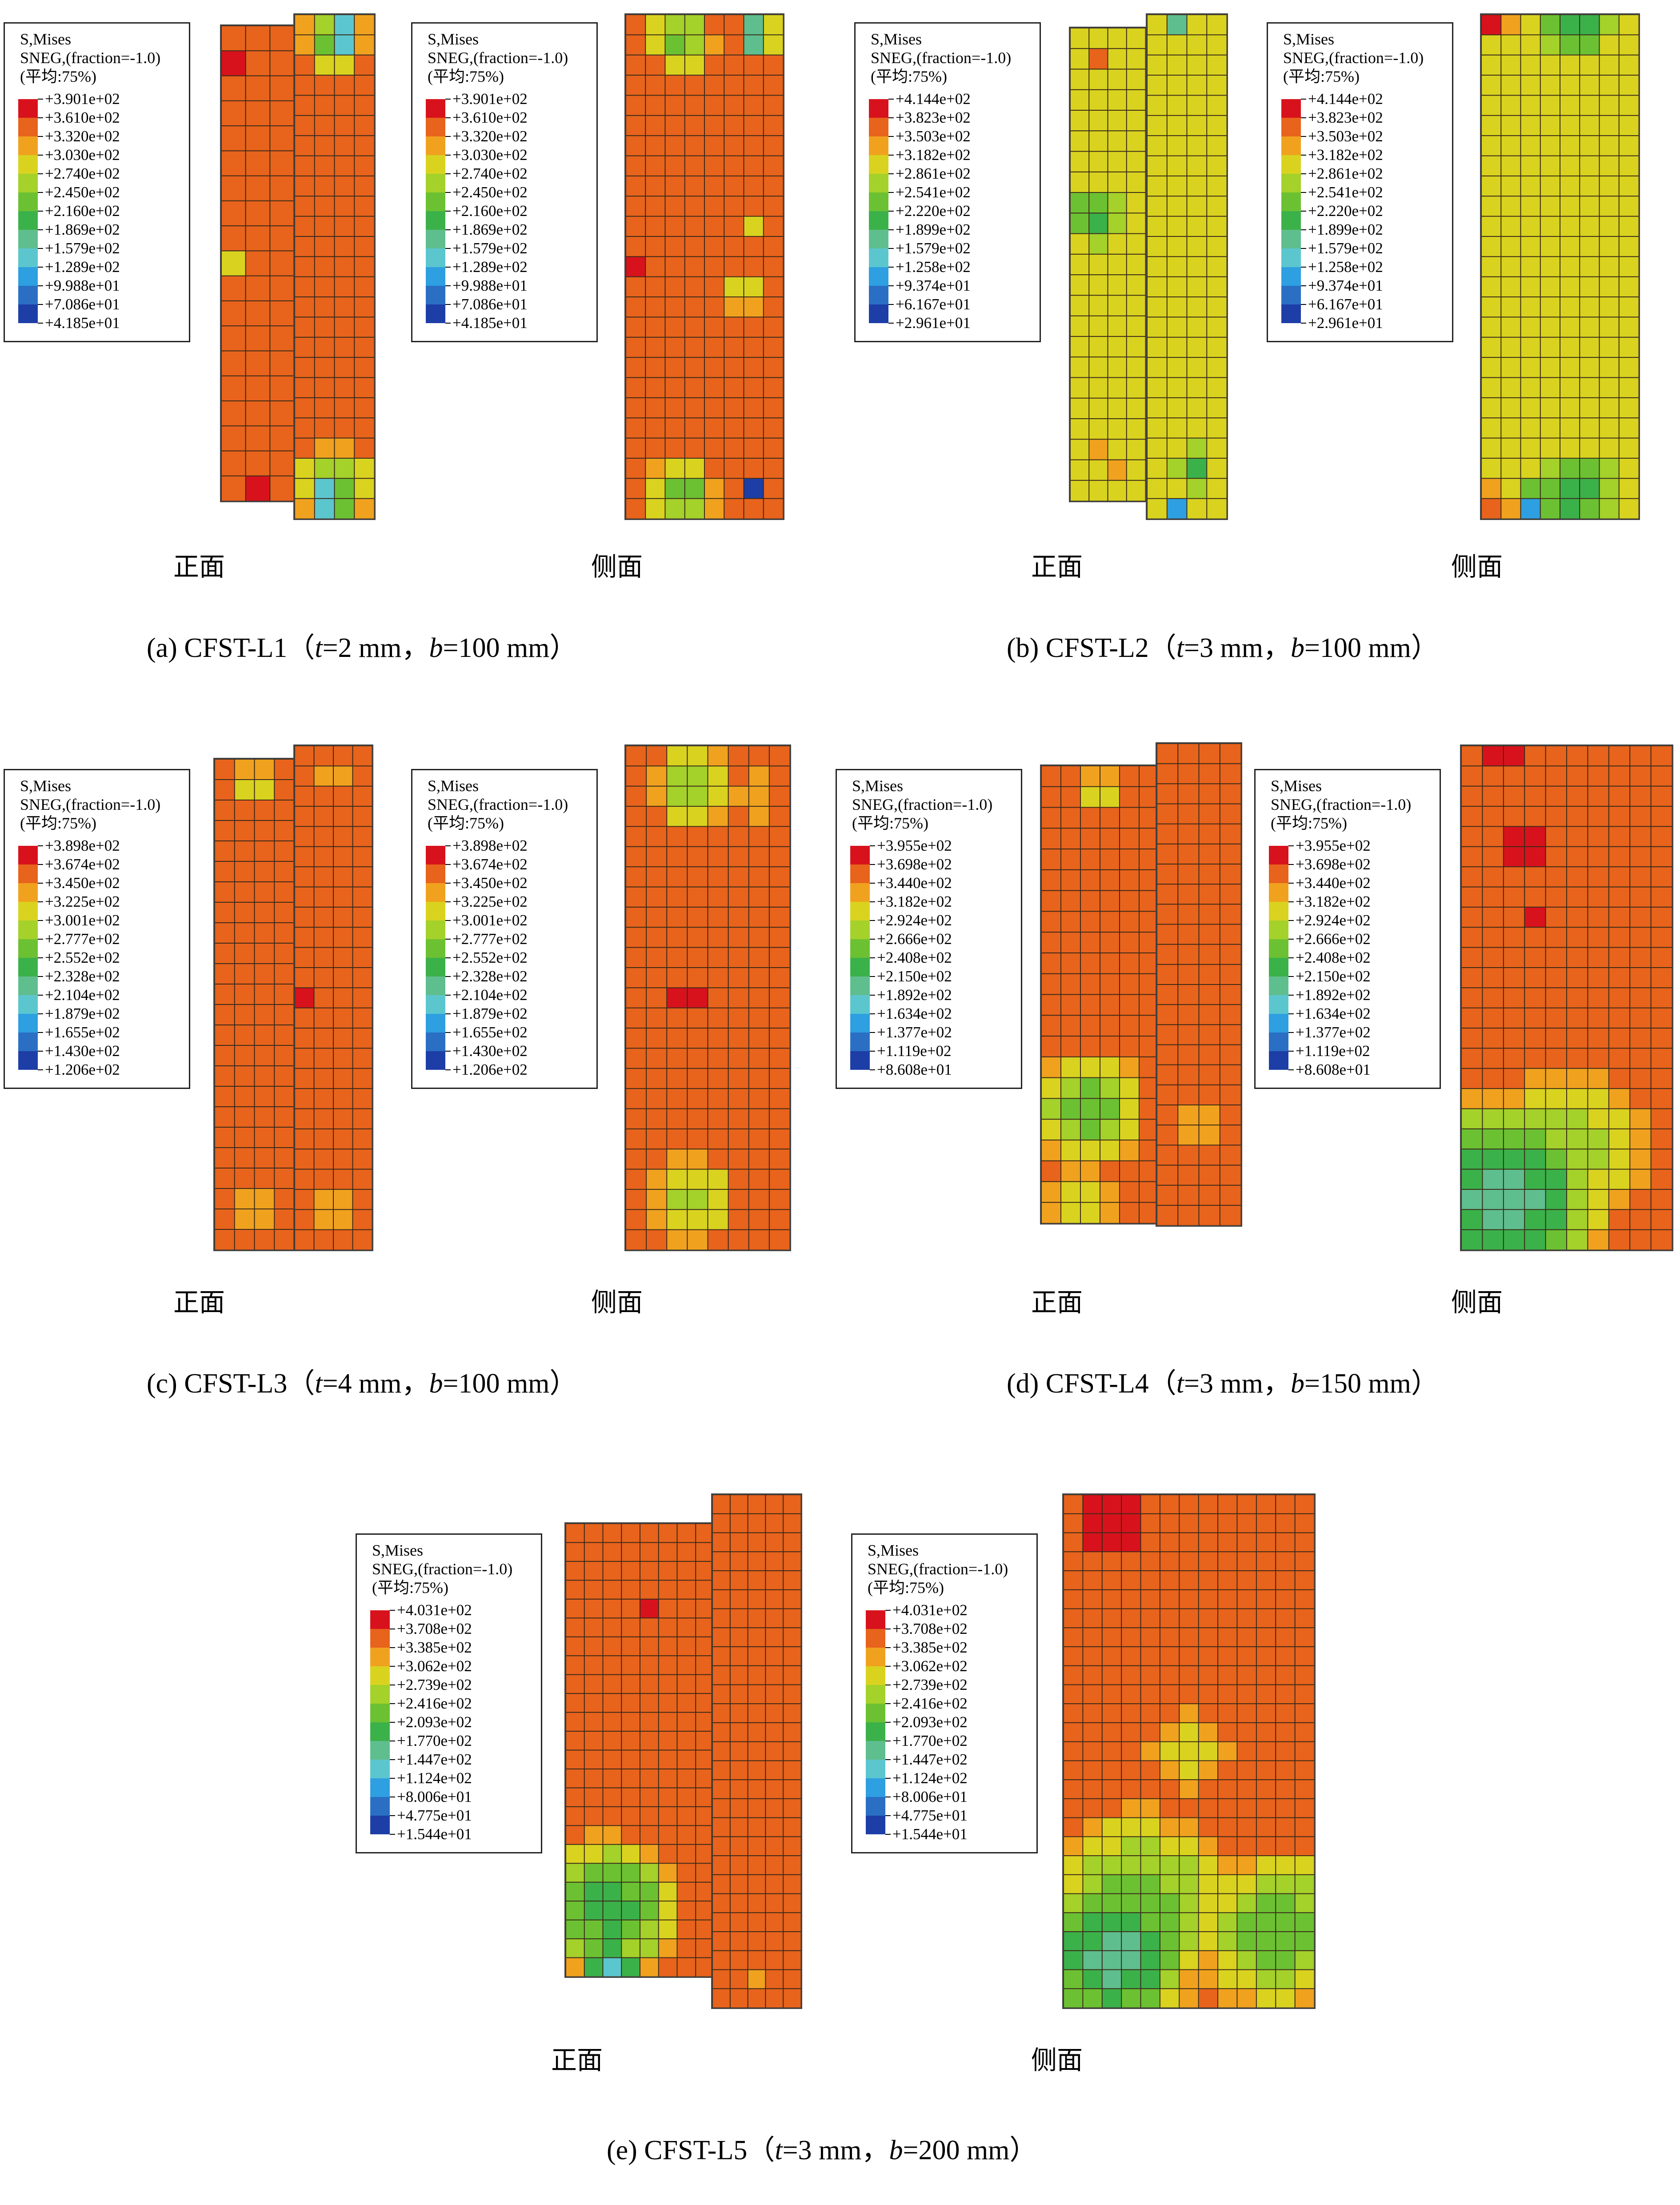 Image resolution: width=1680 pixels, height=2205 pixels. What do you see at coordinates (1333, 1032) in the screenshot?
I see `legend-value: +1.377e+02` at bounding box center [1333, 1032].